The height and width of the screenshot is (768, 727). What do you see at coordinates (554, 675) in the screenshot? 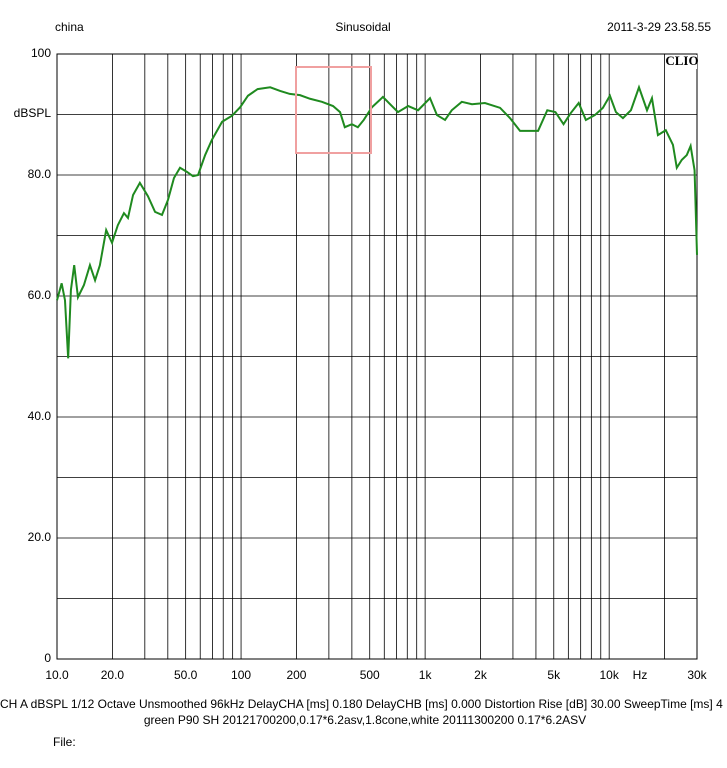
I see `x-tick-label: 5k` at bounding box center [554, 675].